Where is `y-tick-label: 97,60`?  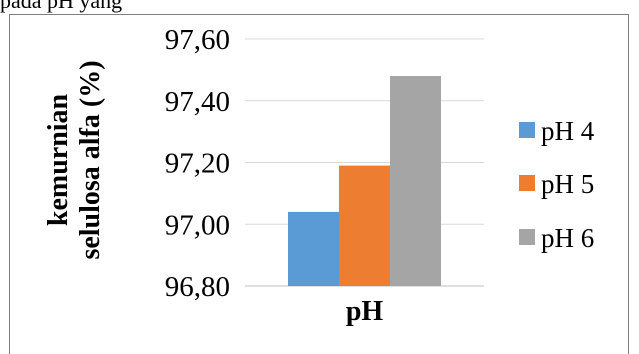 y-tick-label: 97,60 is located at coordinates (197, 40).